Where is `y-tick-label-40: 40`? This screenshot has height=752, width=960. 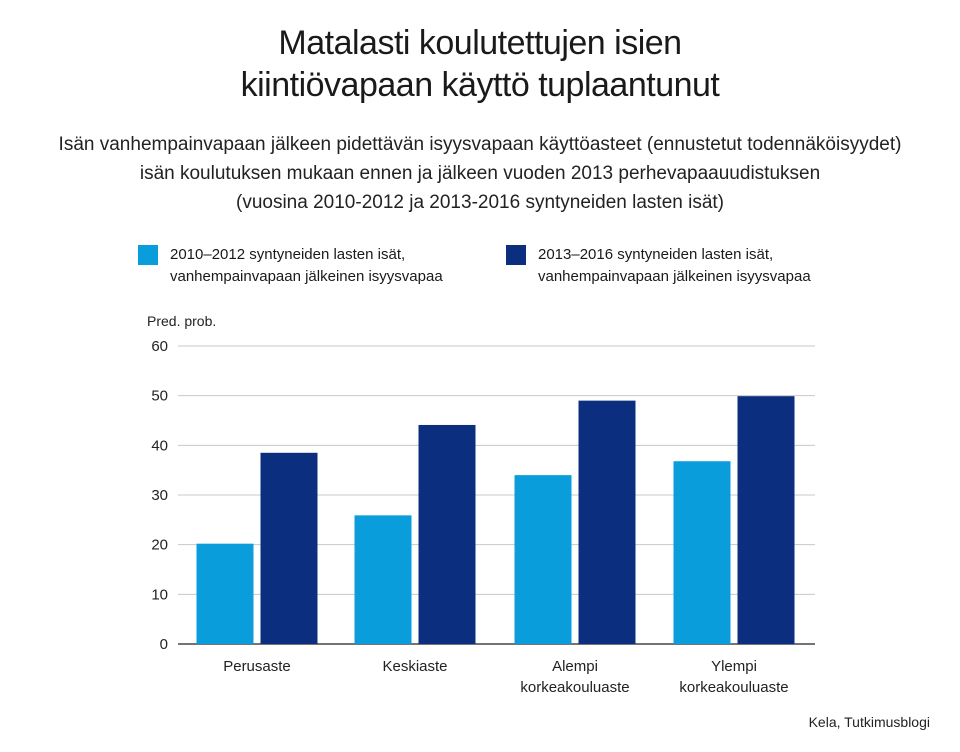
y-tick-label-40: 40 is located at coordinates (159, 445).